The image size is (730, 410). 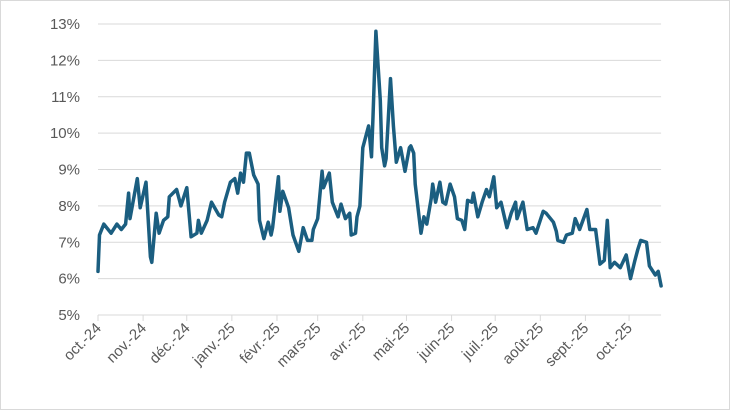 What do you see at coordinates (391, 342) in the screenshot?
I see `x-tick-label: mai-25` at bounding box center [391, 342].